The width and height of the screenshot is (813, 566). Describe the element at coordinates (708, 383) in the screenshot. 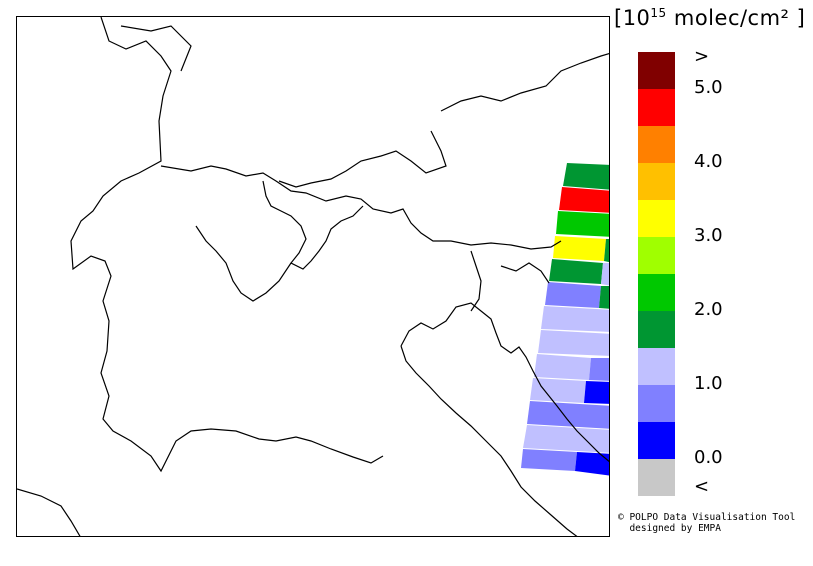

I see `colorbar-label: 1.0` at that location.